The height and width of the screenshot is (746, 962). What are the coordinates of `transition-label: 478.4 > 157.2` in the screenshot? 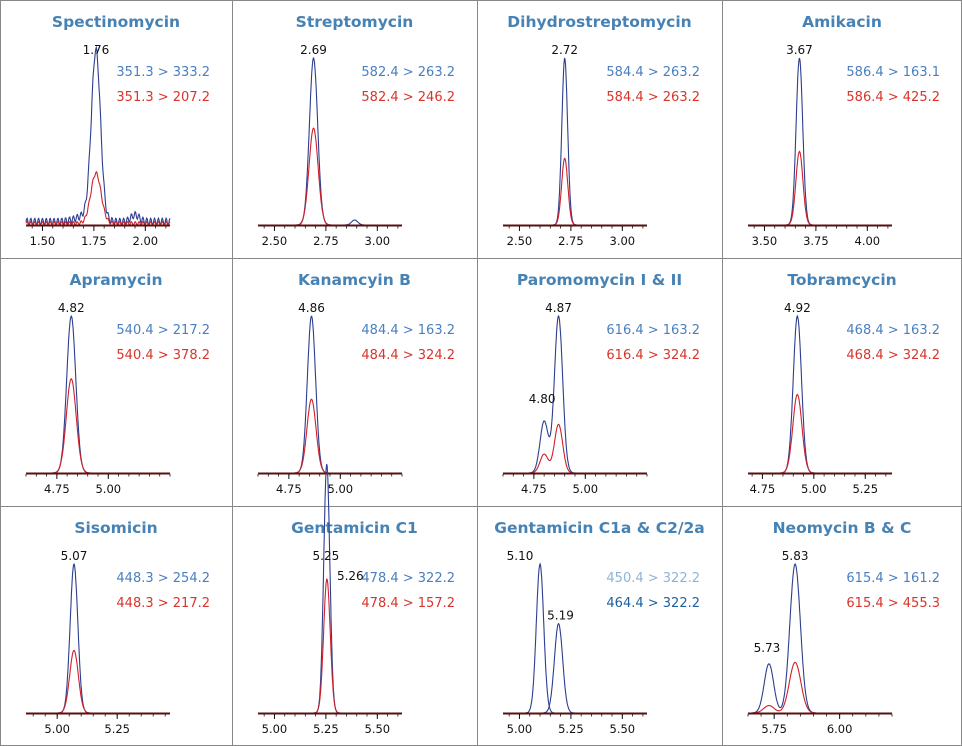 It's located at (408, 603).